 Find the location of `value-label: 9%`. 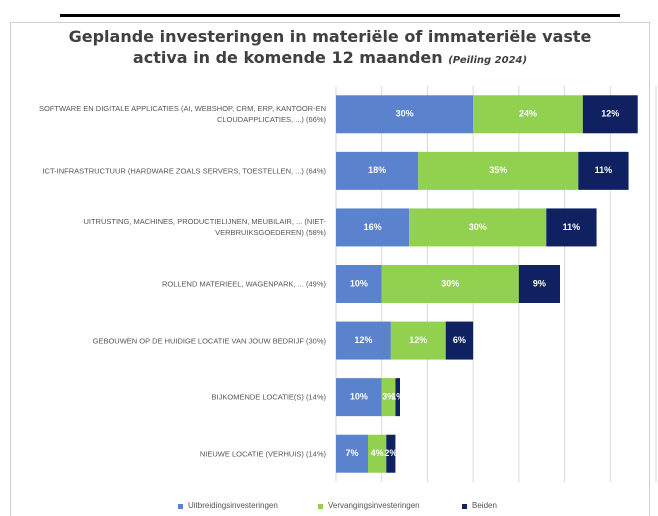

value-label: 9% is located at coordinates (539, 283).